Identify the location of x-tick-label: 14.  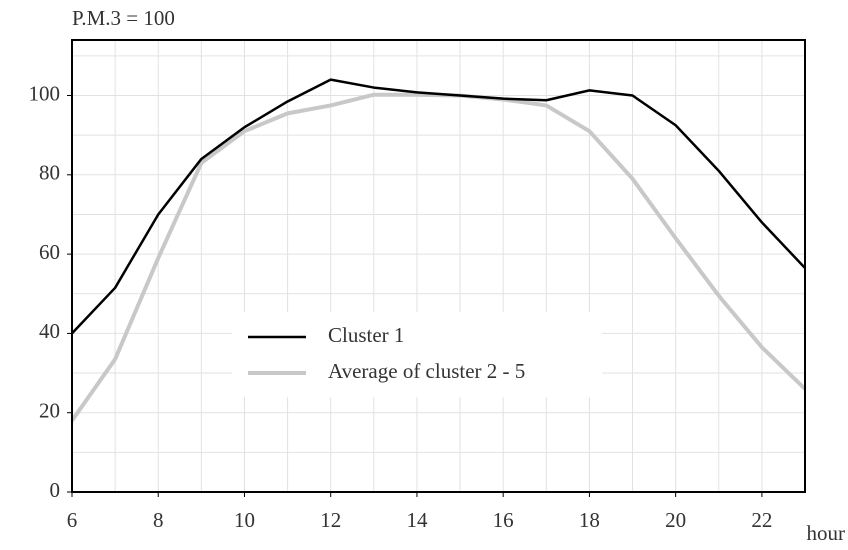
(417, 520).